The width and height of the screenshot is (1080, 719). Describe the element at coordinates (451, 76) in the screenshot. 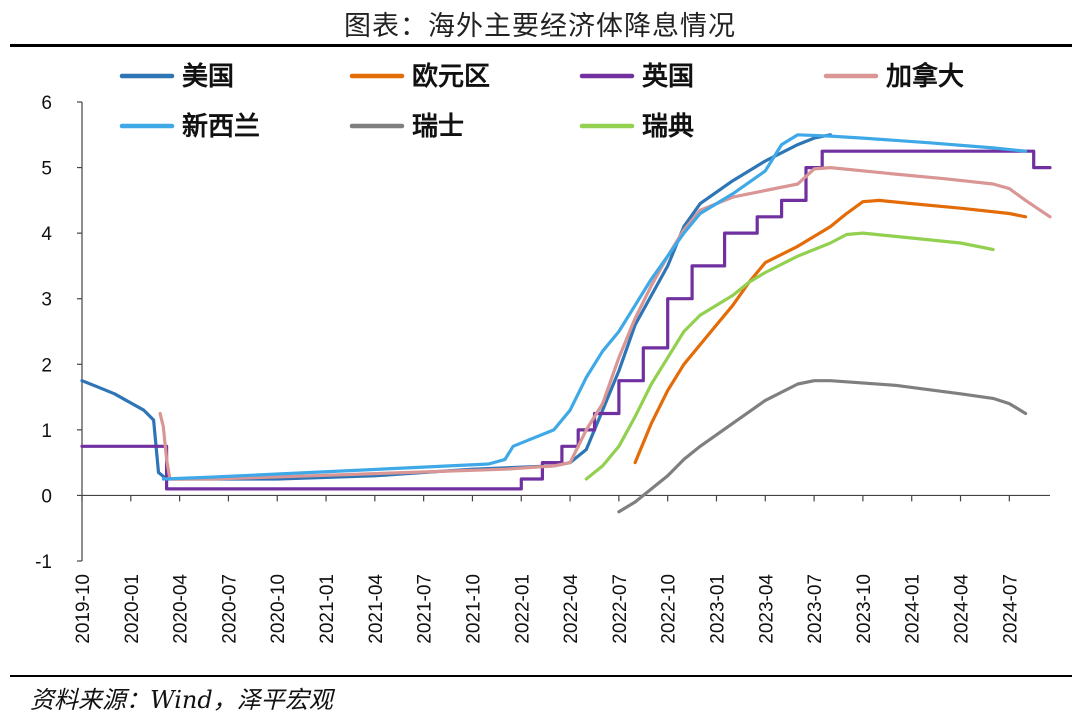

I see `legend-label-1: 欧元区` at that location.